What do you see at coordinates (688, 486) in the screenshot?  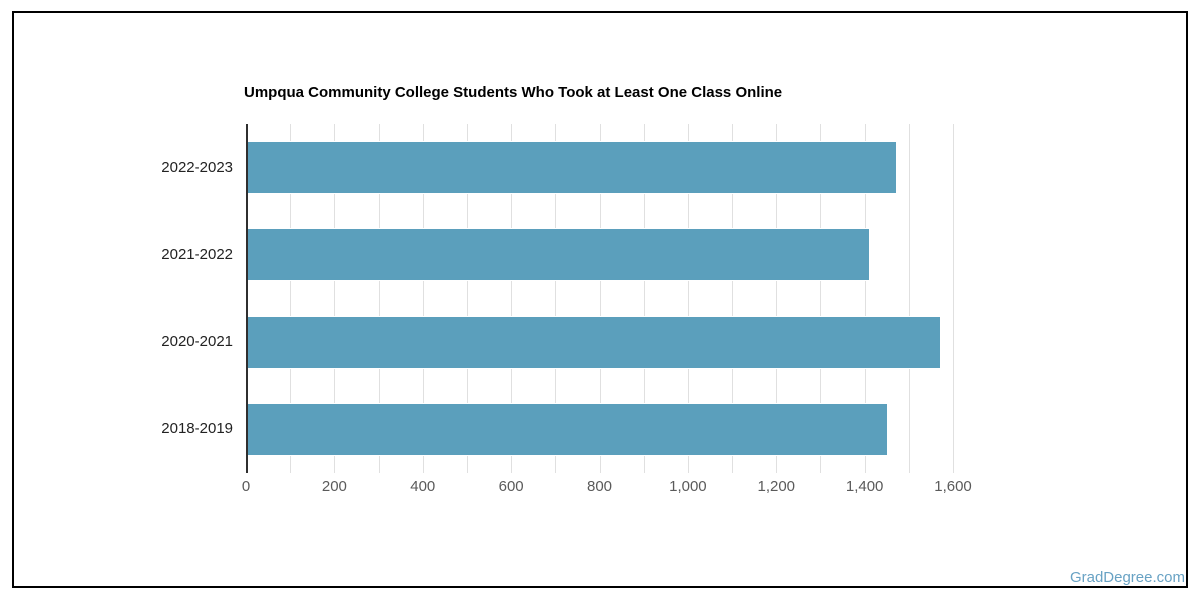 I see `x-tick-label-1,000: 1,000` at bounding box center [688, 486].